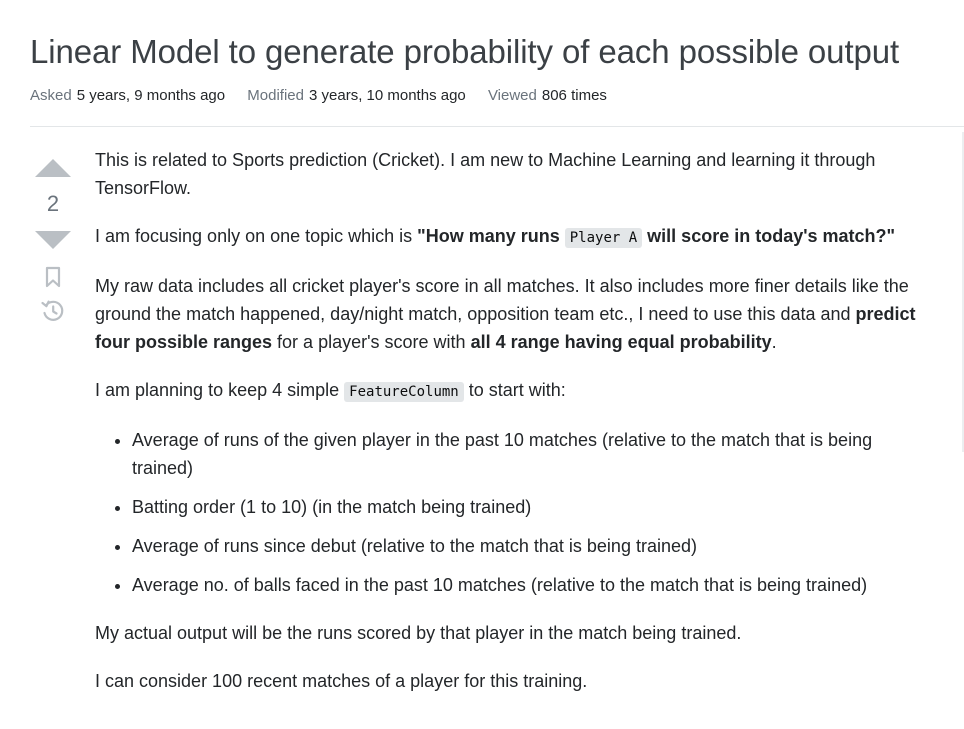 The height and width of the screenshot is (729, 964). I want to click on data-bold-probability: all 4 range having equal probability, so click(621, 342).